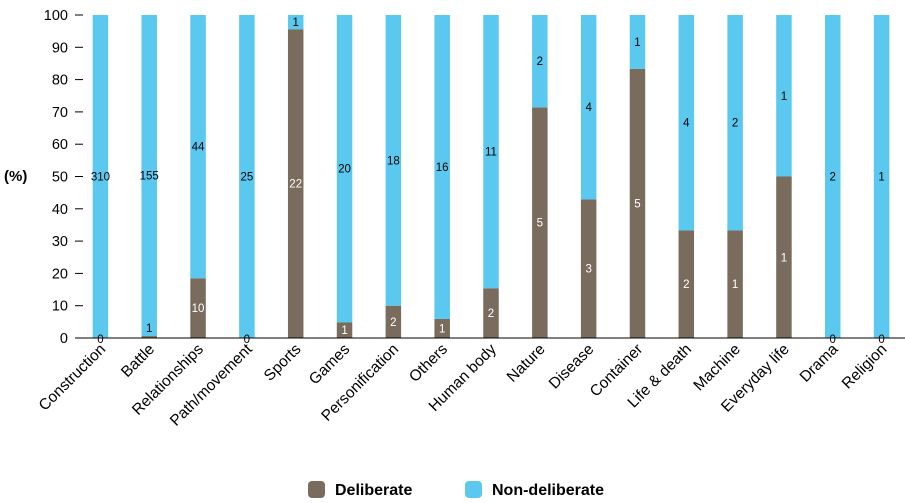 This screenshot has width=905, height=503. I want to click on value-label-non-deliberate-path-movement: 25, so click(246, 178).